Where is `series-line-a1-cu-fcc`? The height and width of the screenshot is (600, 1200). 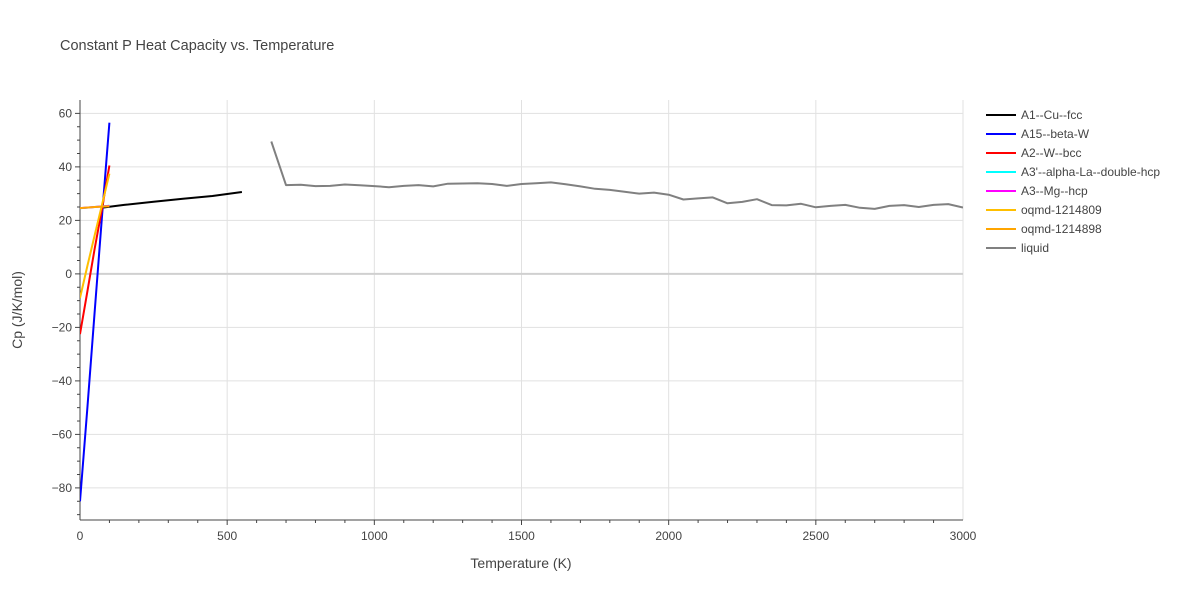 series-line-a1-cu-fcc is located at coordinates (173, 200).